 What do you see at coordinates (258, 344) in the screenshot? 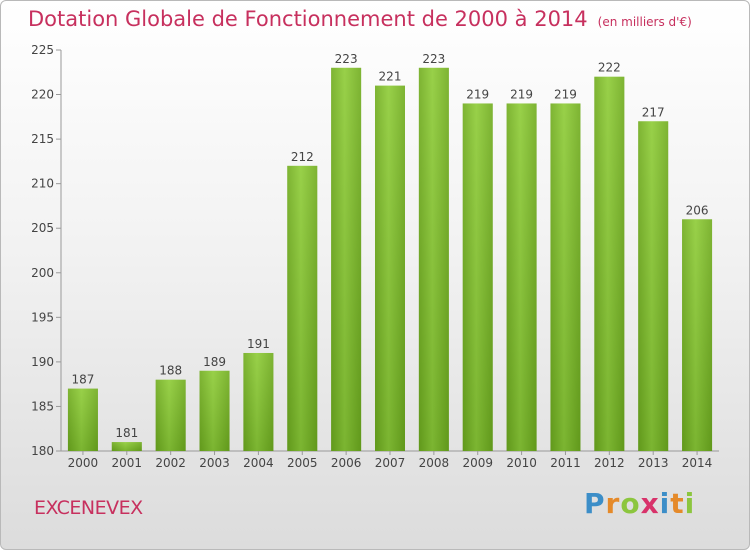
I see `value-label-2004: 191` at bounding box center [258, 344].